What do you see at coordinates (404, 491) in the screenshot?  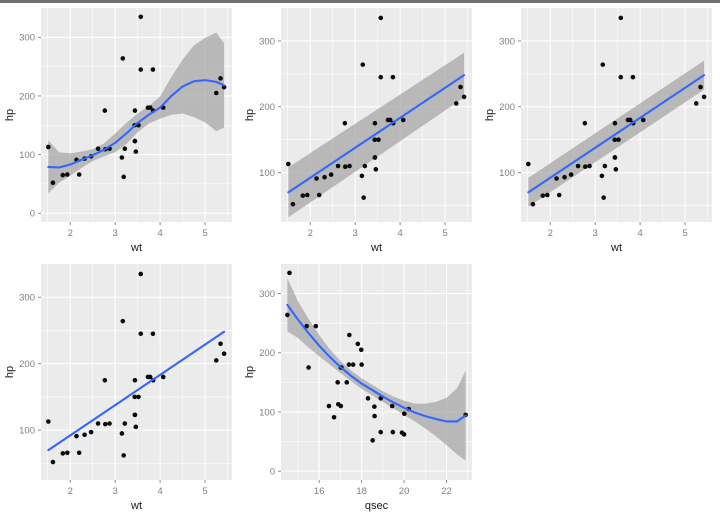 I see `x-tick-label: 20` at bounding box center [404, 491].